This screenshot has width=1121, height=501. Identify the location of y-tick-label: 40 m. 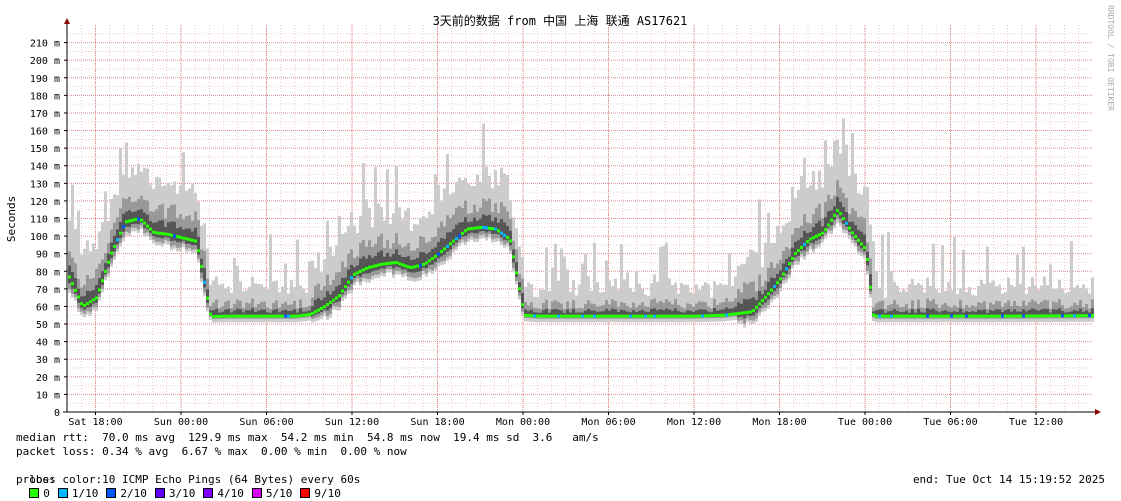
(48, 343).